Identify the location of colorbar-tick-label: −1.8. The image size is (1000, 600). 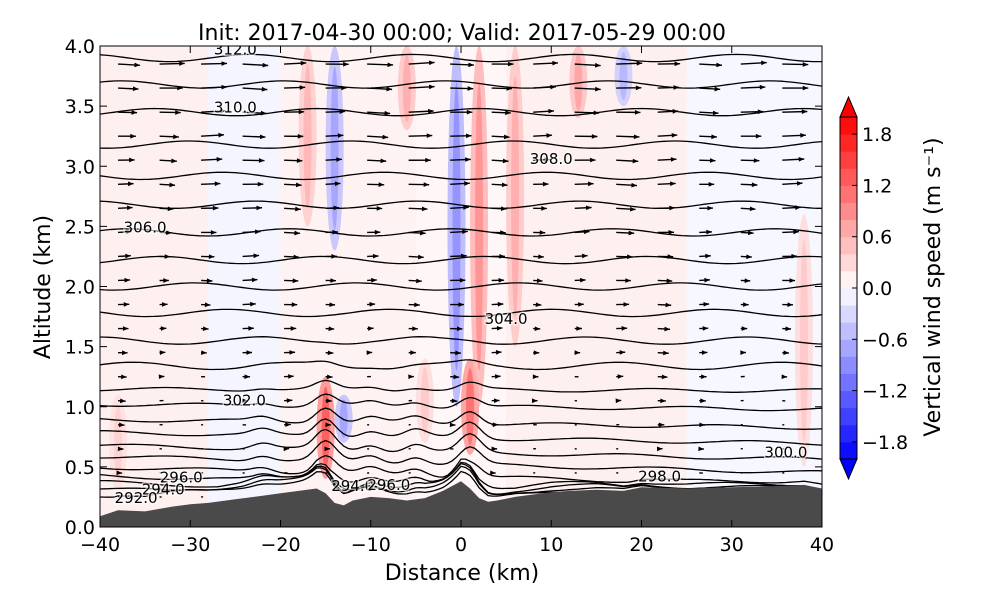
(885, 443).